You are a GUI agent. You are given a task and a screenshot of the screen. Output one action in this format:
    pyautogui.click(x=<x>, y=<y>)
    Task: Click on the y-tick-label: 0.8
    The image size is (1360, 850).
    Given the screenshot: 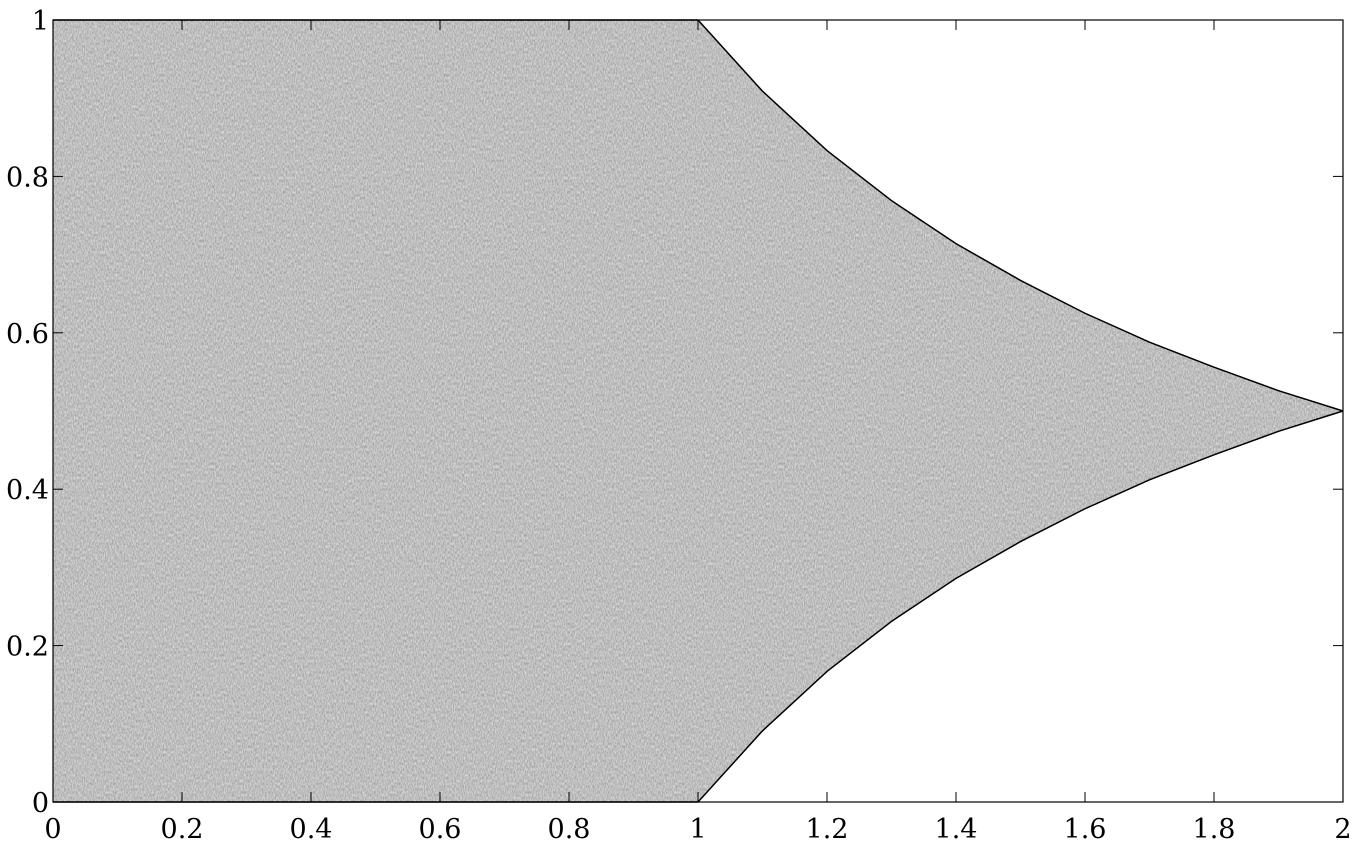 What is the action you would take?
    pyautogui.click(x=27, y=177)
    